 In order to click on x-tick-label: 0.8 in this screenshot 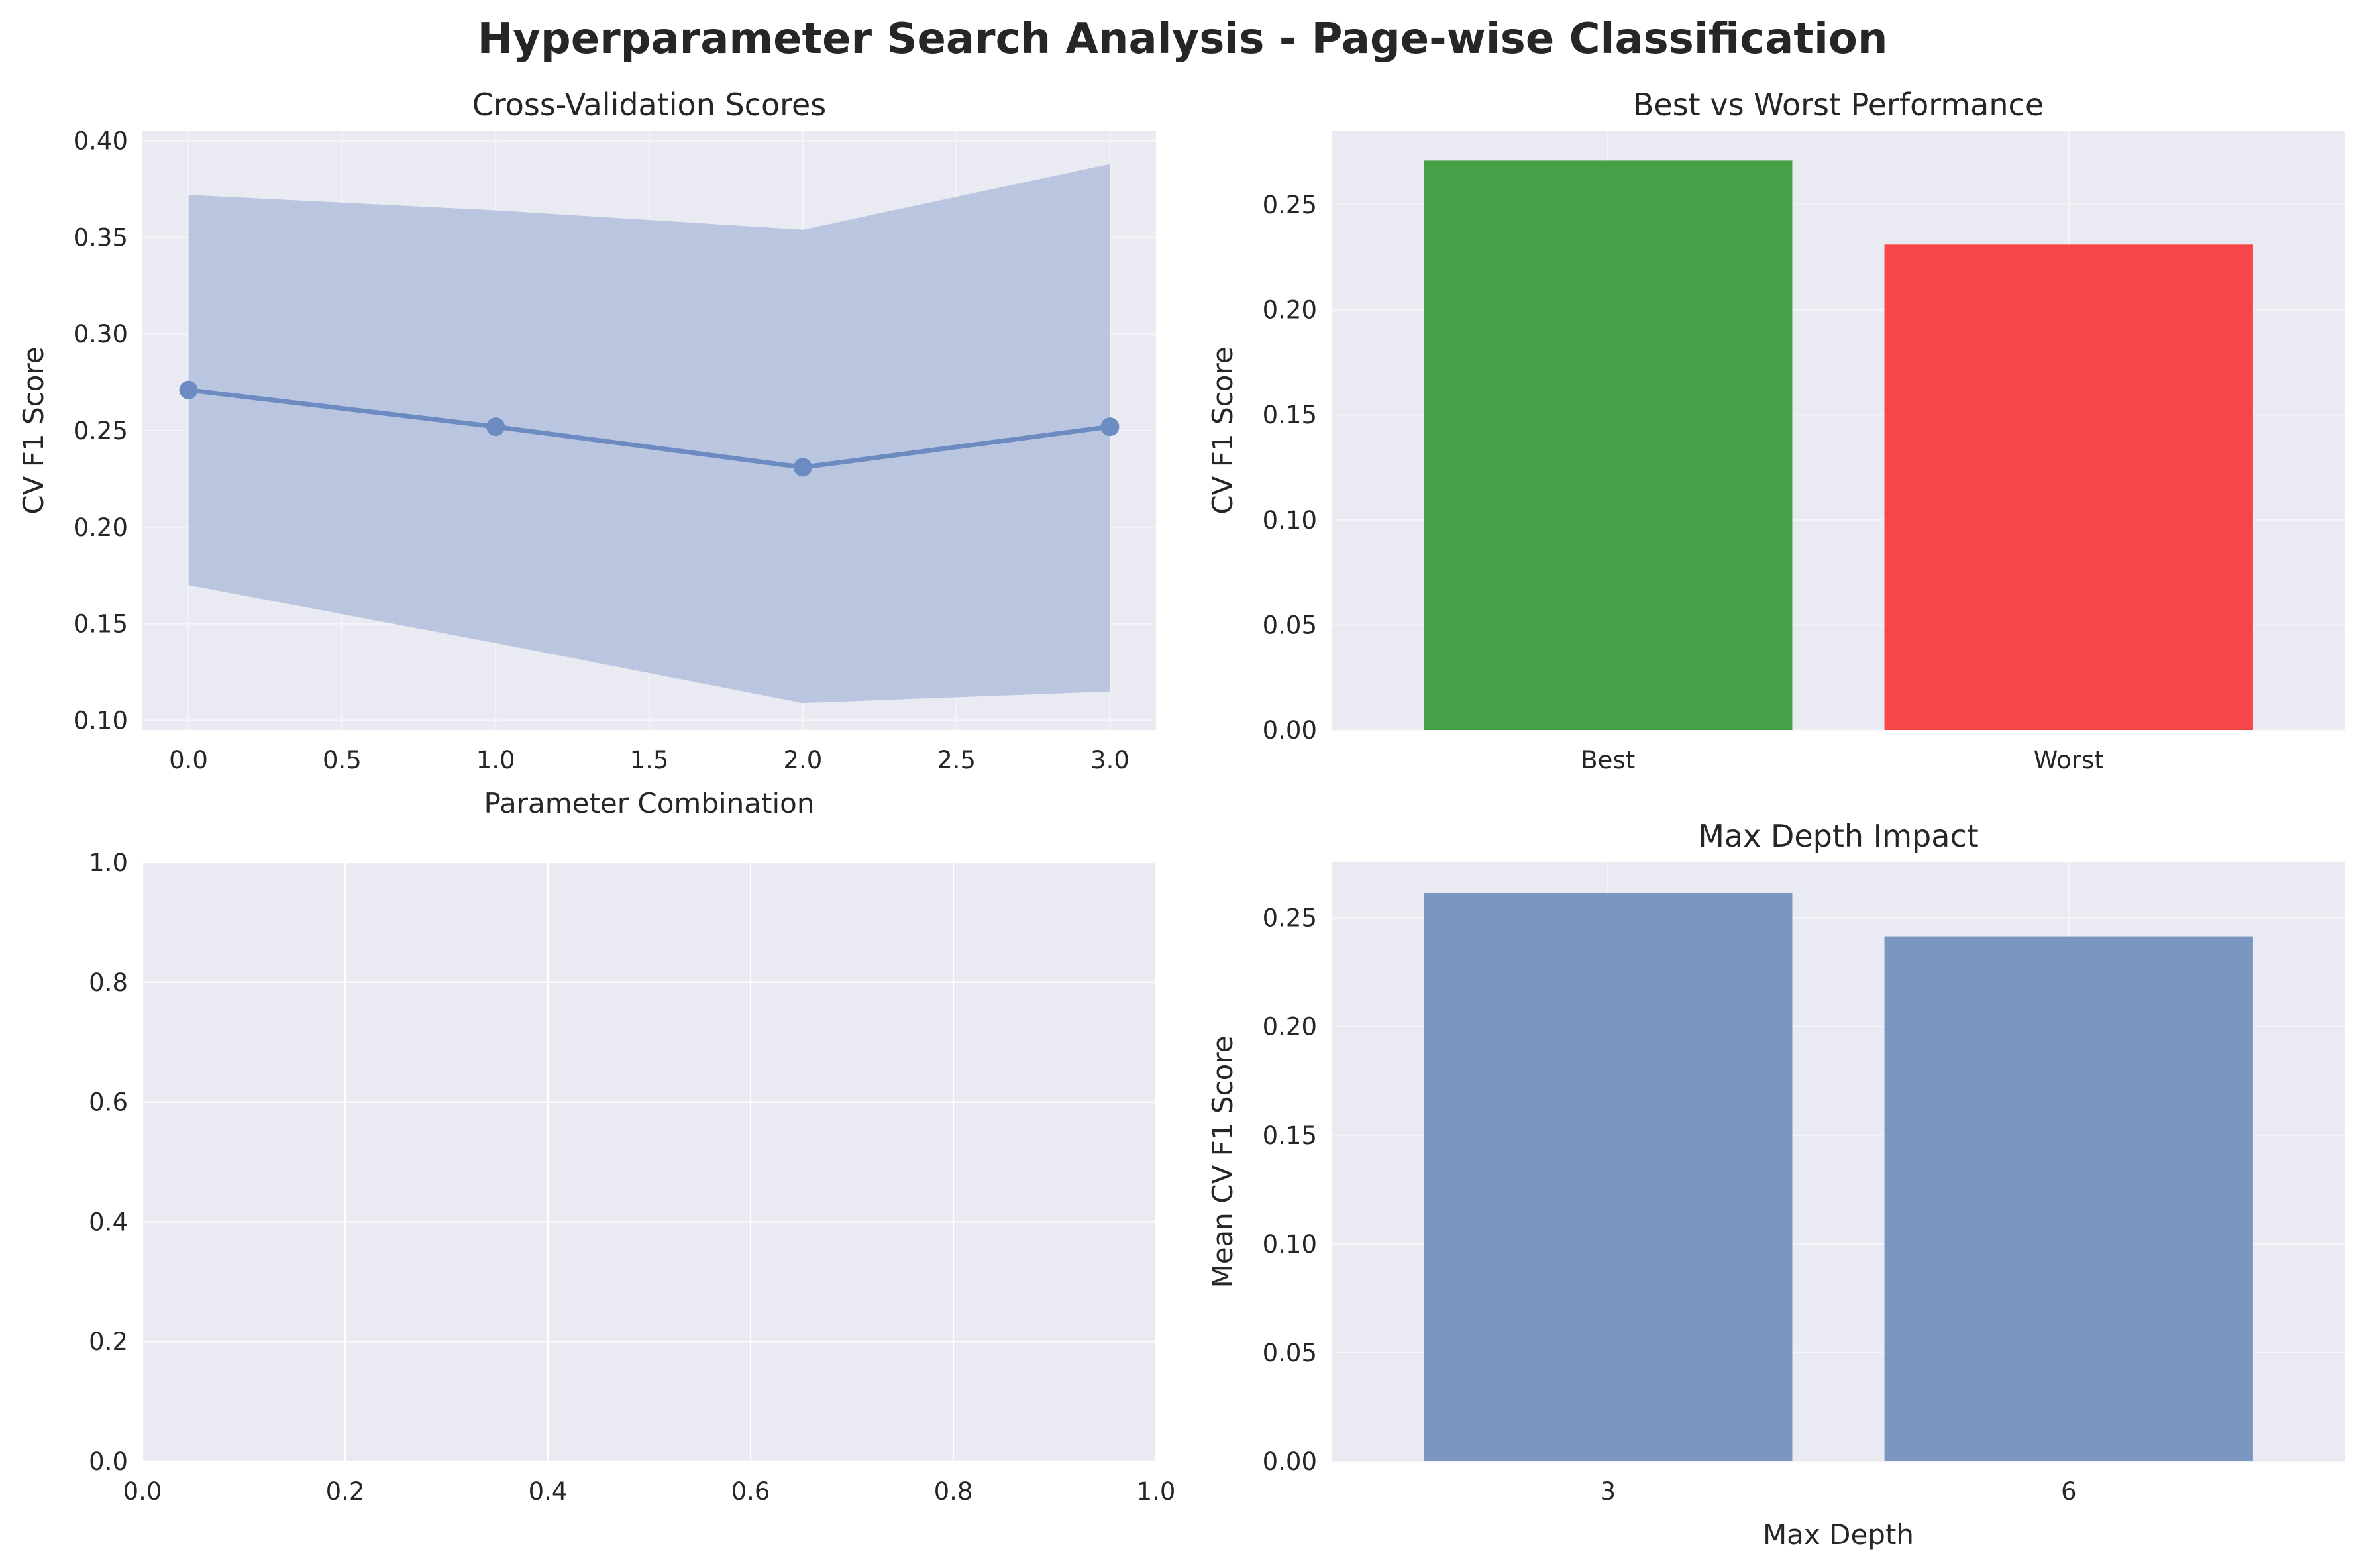, I will do `click(953, 1491)`.